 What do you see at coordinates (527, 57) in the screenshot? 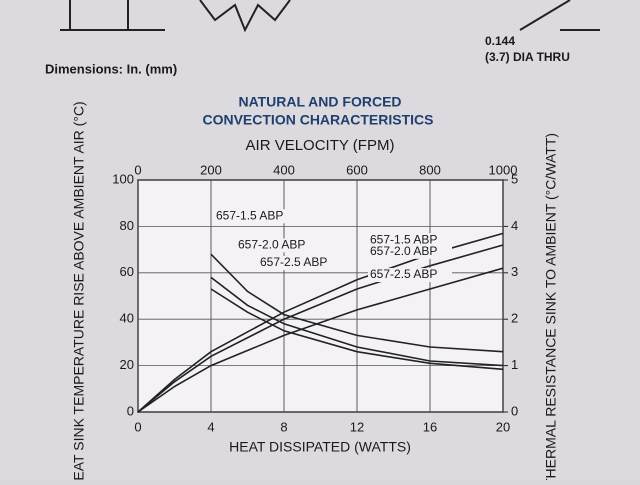
I see `hole-note: (3.7) DIA THRU` at bounding box center [527, 57].